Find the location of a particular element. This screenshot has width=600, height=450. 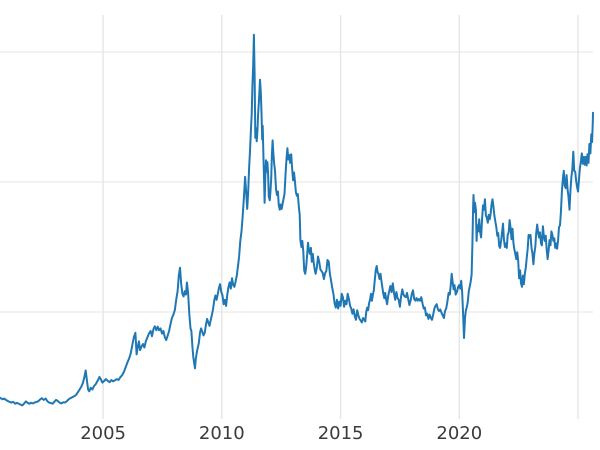

x-tick-label: 2020 is located at coordinates (459, 433).